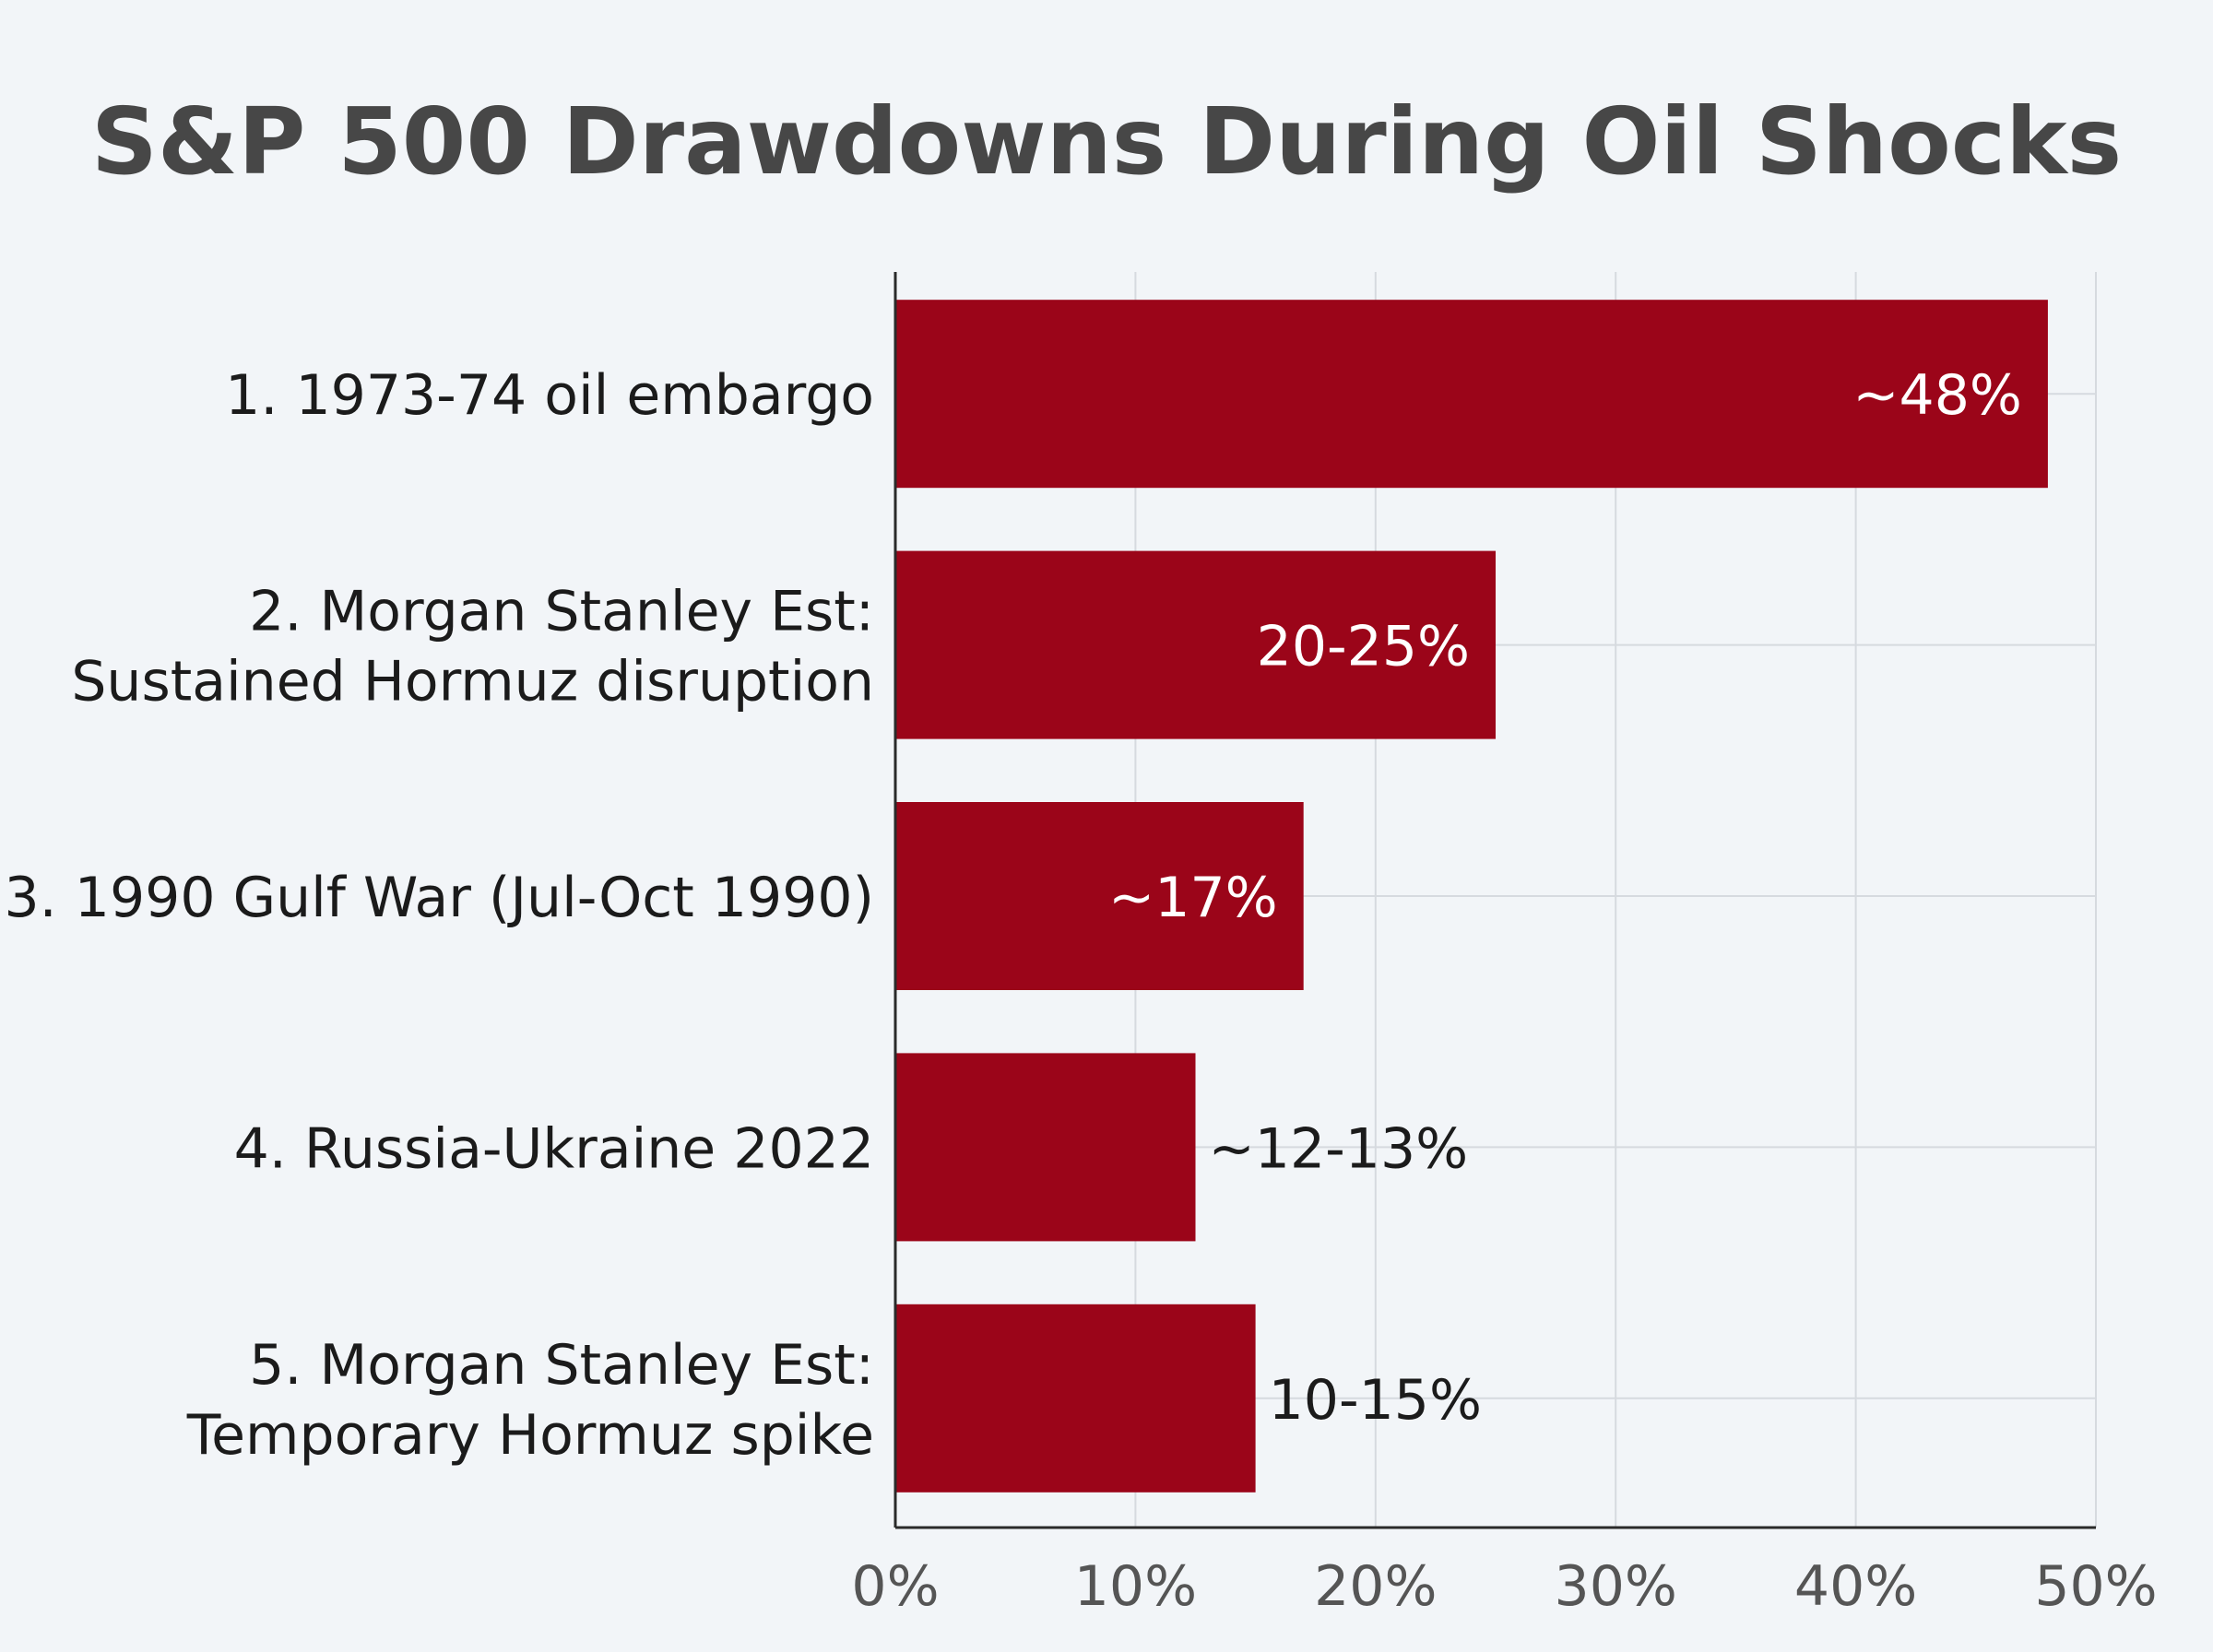 The height and width of the screenshot is (1652, 2213). Describe the element at coordinates (561, 1365) in the screenshot. I see `category-label: 5. Morgan Stanley Est:` at that location.